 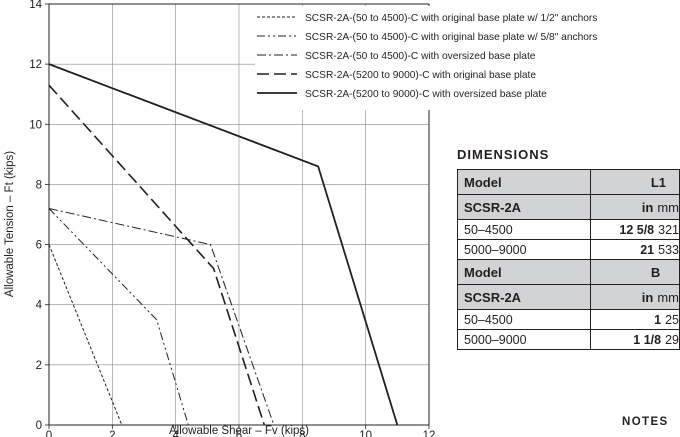 I want to click on value-in: 21, so click(x=647, y=249).